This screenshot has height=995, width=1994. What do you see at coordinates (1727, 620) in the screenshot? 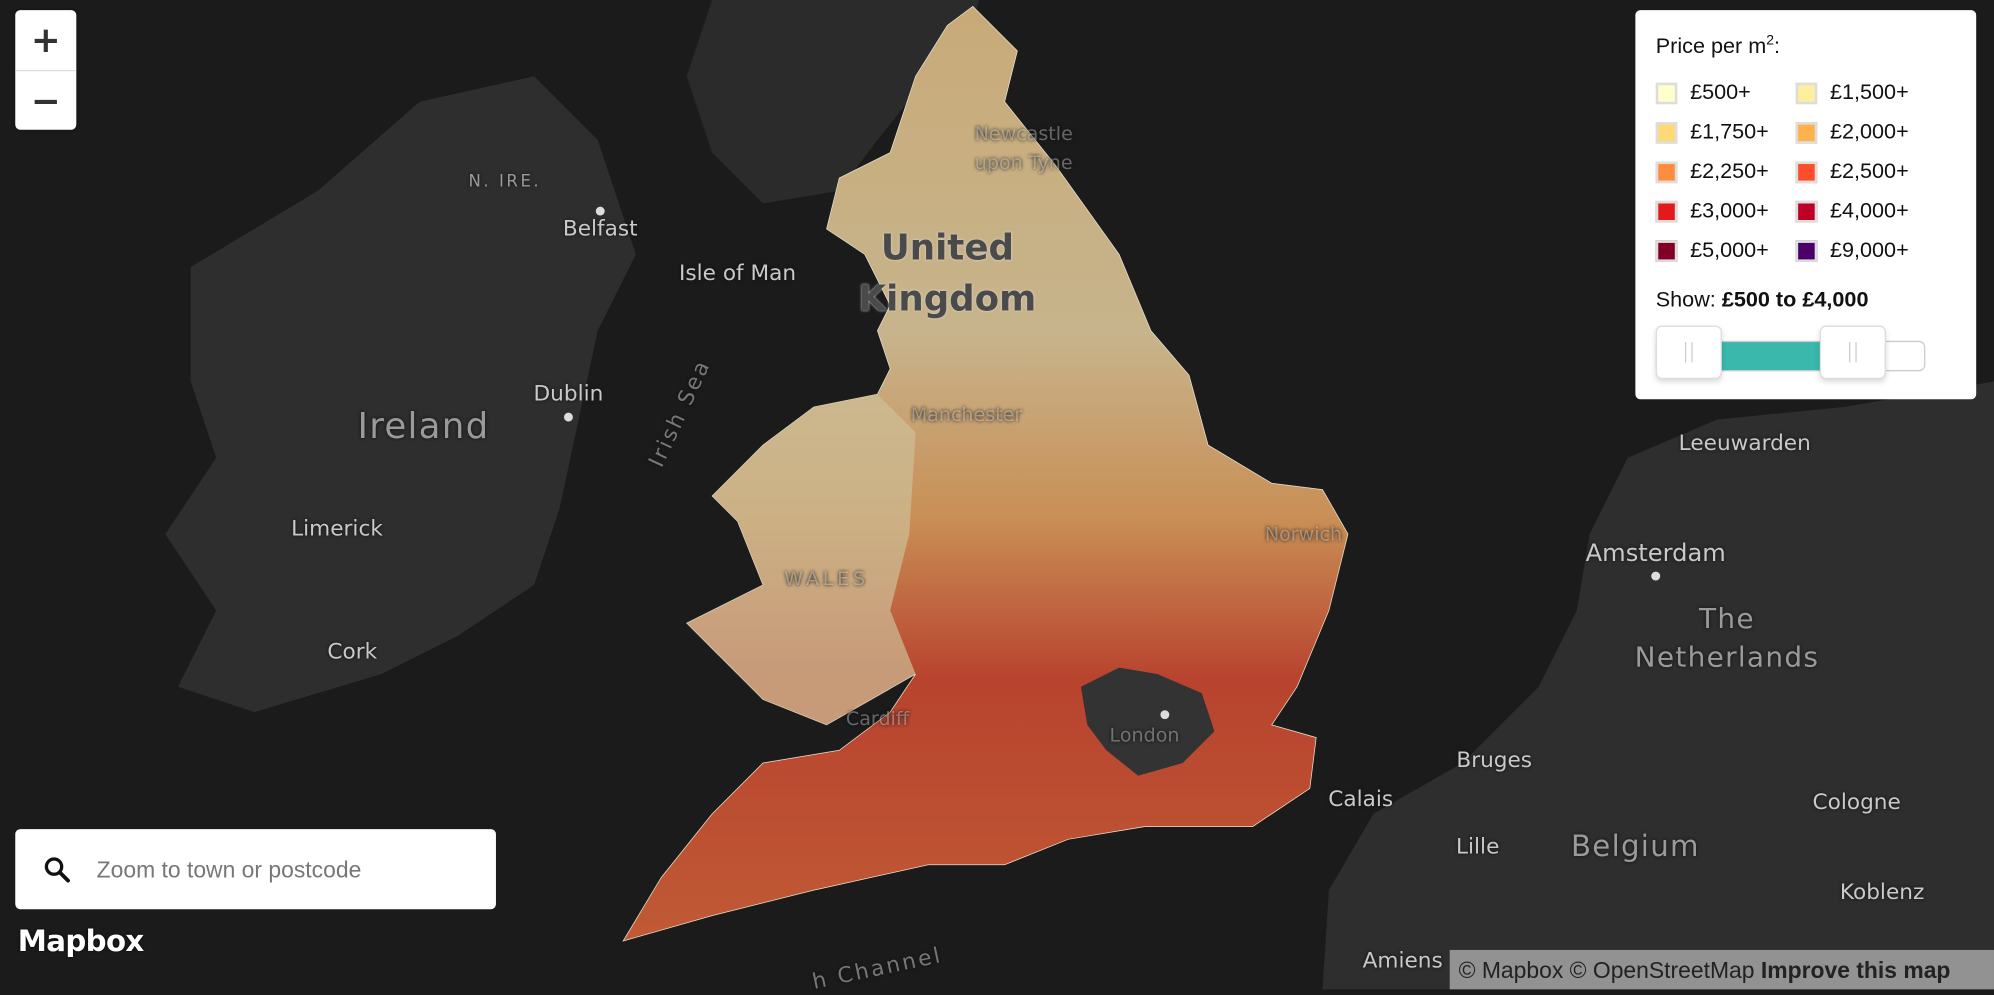
I see `place-label: The` at bounding box center [1727, 620].